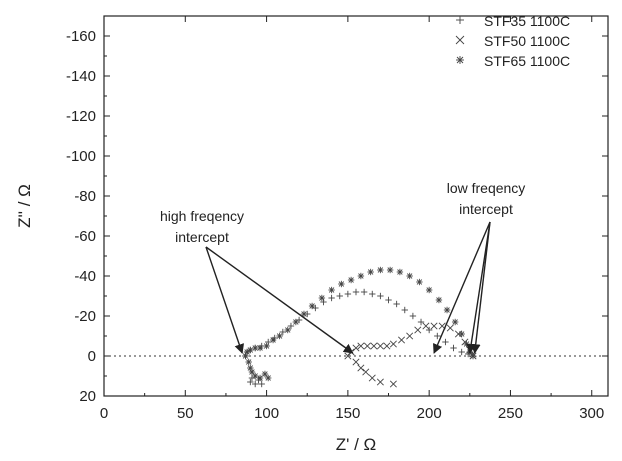 This screenshot has height=461, width=622. What do you see at coordinates (202, 216) in the screenshot?
I see `annotation-text-line: high freqency` at bounding box center [202, 216].